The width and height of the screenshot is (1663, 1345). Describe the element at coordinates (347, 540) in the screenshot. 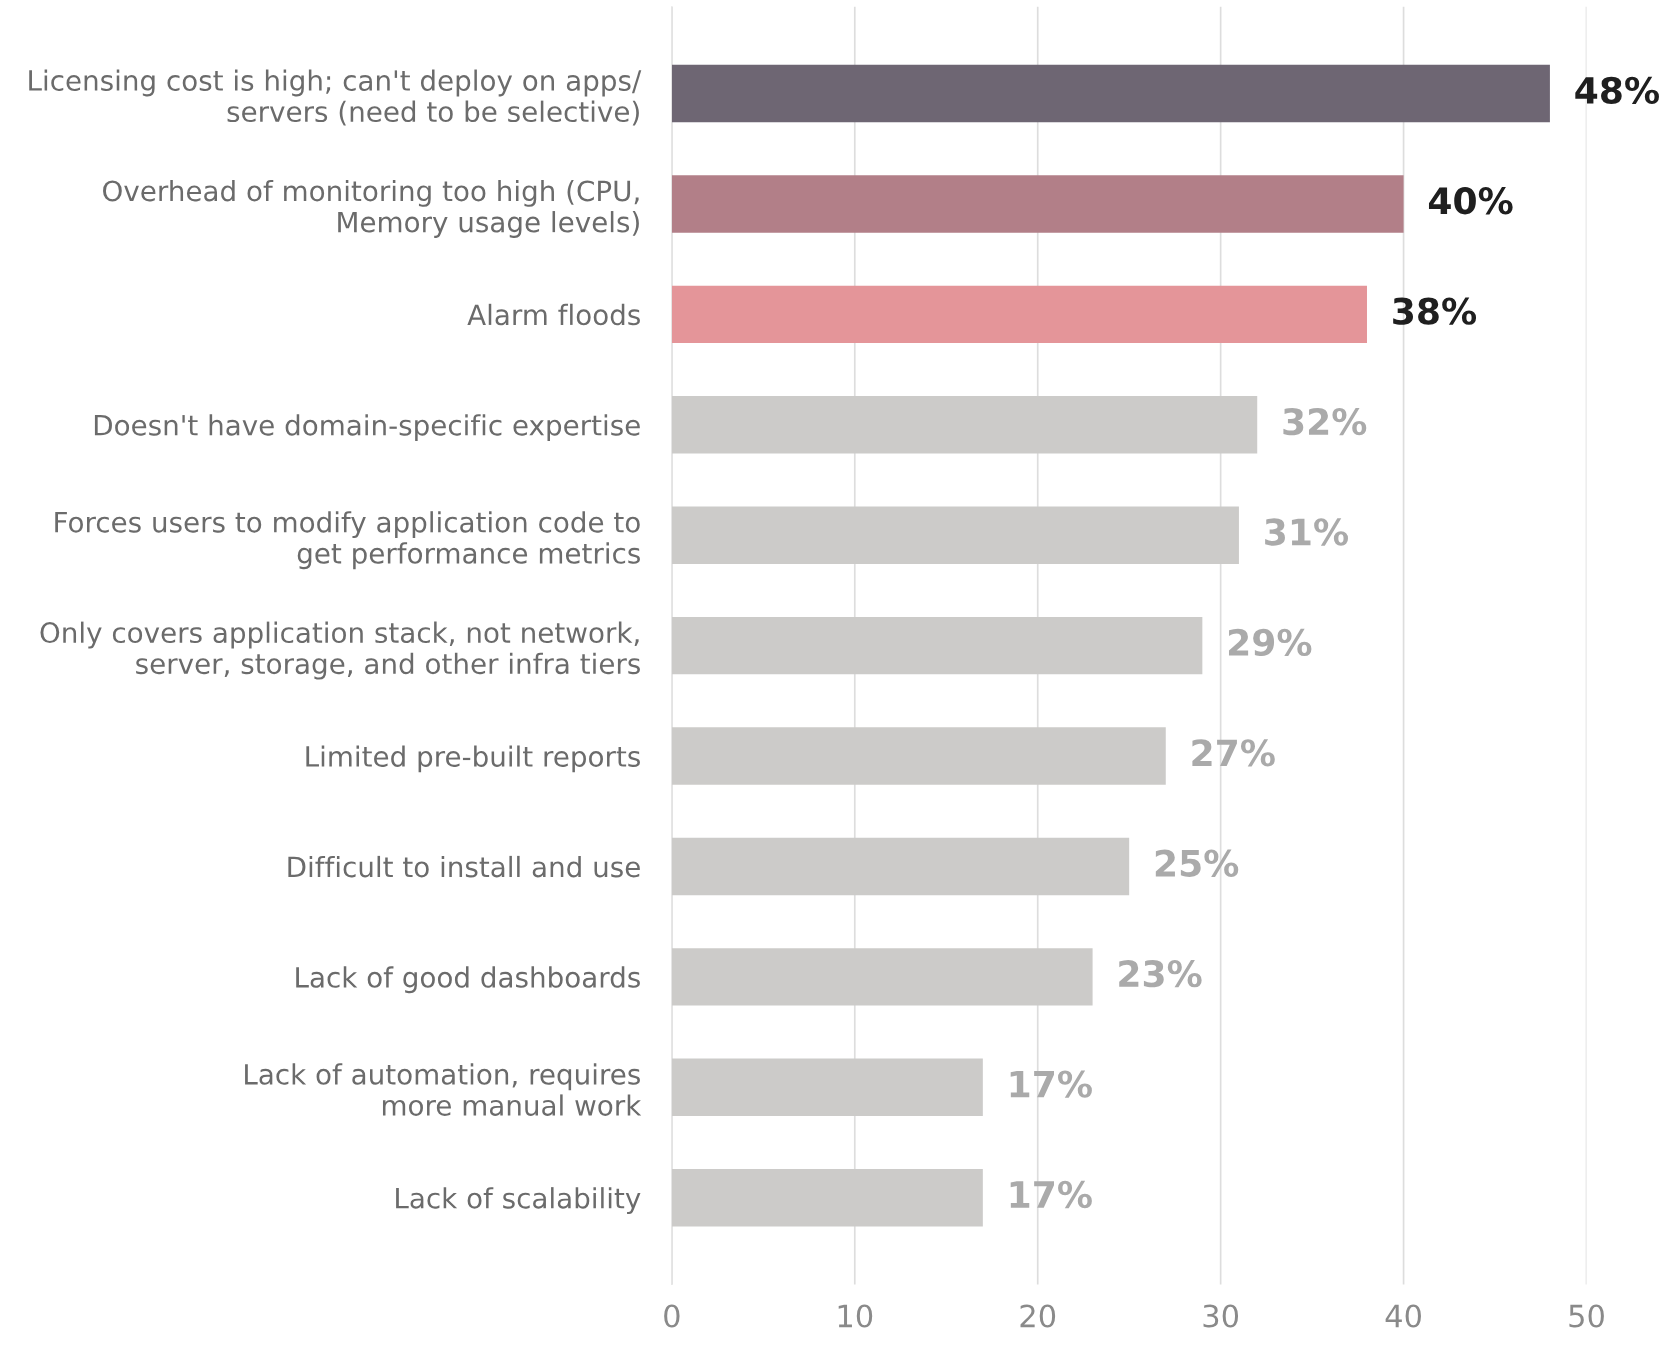

I see `y-tick-label: Forces users to modify application code to get performance metrics` at that location.